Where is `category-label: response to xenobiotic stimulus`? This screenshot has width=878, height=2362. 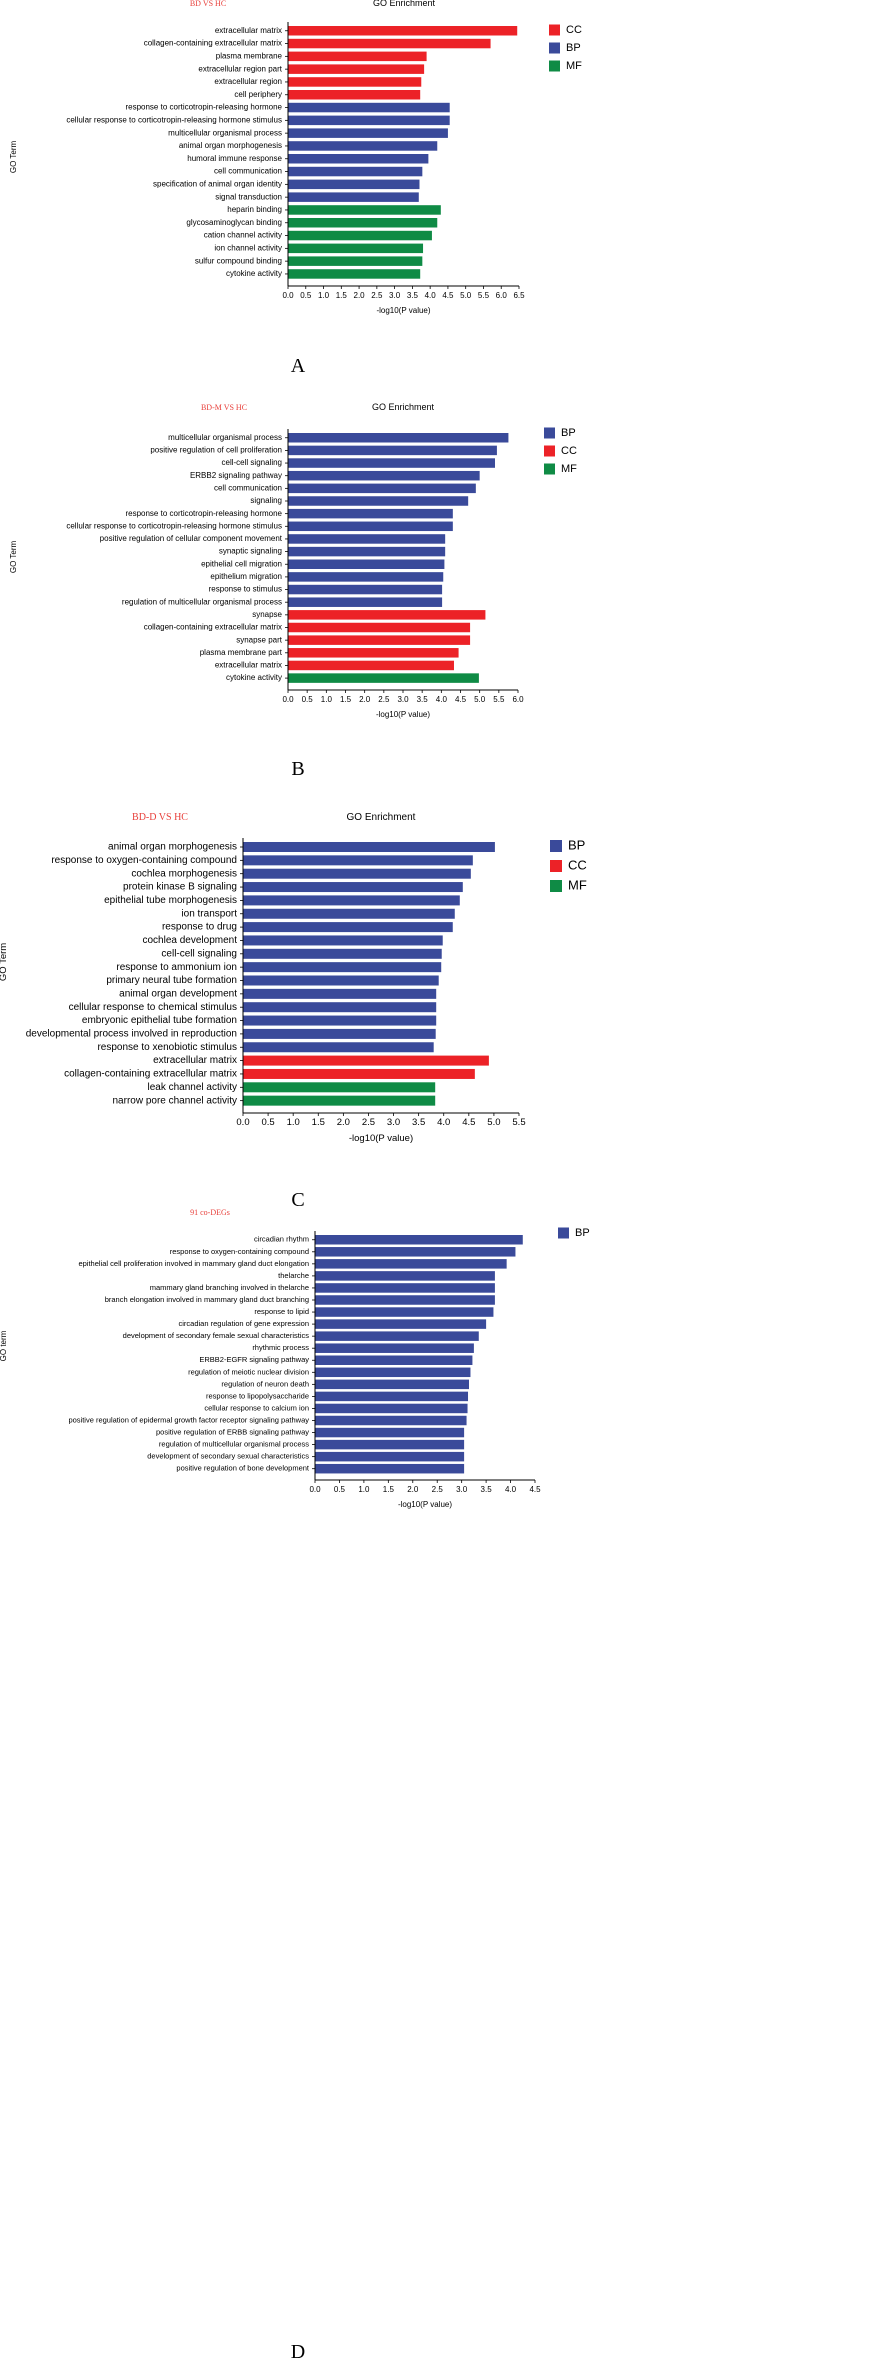 category-label: response to xenobiotic stimulus is located at coordinates (167, 1047).